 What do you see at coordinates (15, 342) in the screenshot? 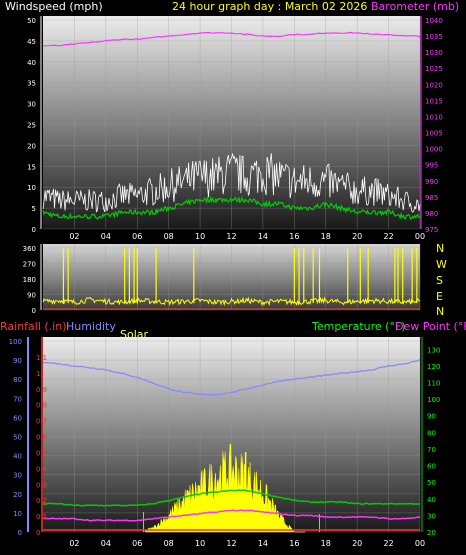
I see `humidity-ytick-100: 100` at bounding box center [15, 342].